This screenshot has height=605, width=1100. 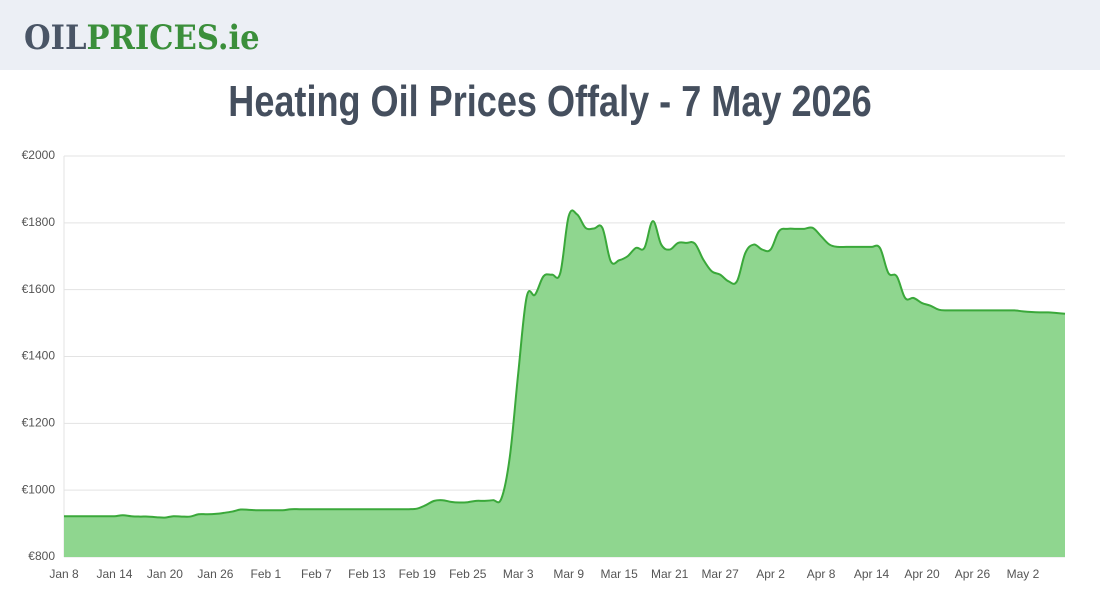 I want to click on x-tick-label: Apr 14, so click(x=872, y=574).